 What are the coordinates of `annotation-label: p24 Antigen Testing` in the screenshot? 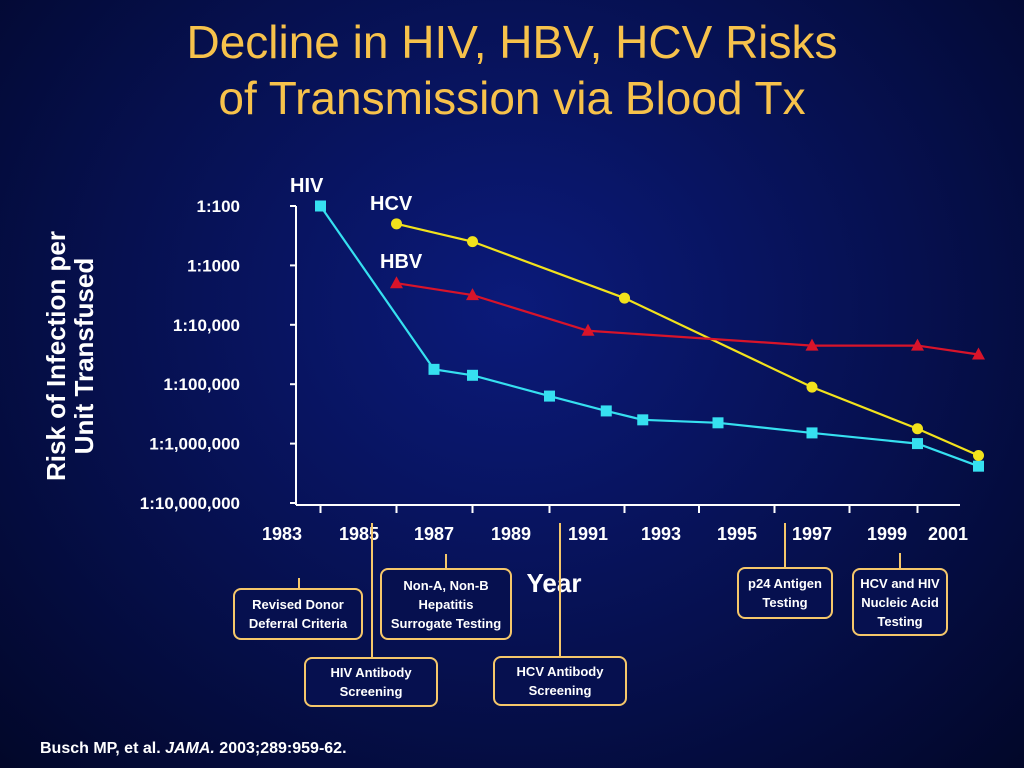 It's located at (785, 593).